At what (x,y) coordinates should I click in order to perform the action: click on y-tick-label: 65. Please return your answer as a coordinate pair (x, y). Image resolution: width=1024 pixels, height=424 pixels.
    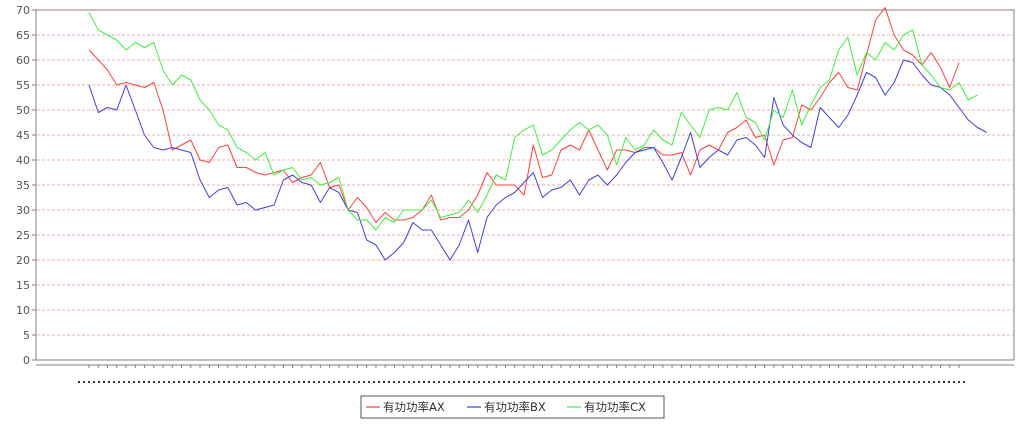
    Looking at the image, I should click on (23, 35).